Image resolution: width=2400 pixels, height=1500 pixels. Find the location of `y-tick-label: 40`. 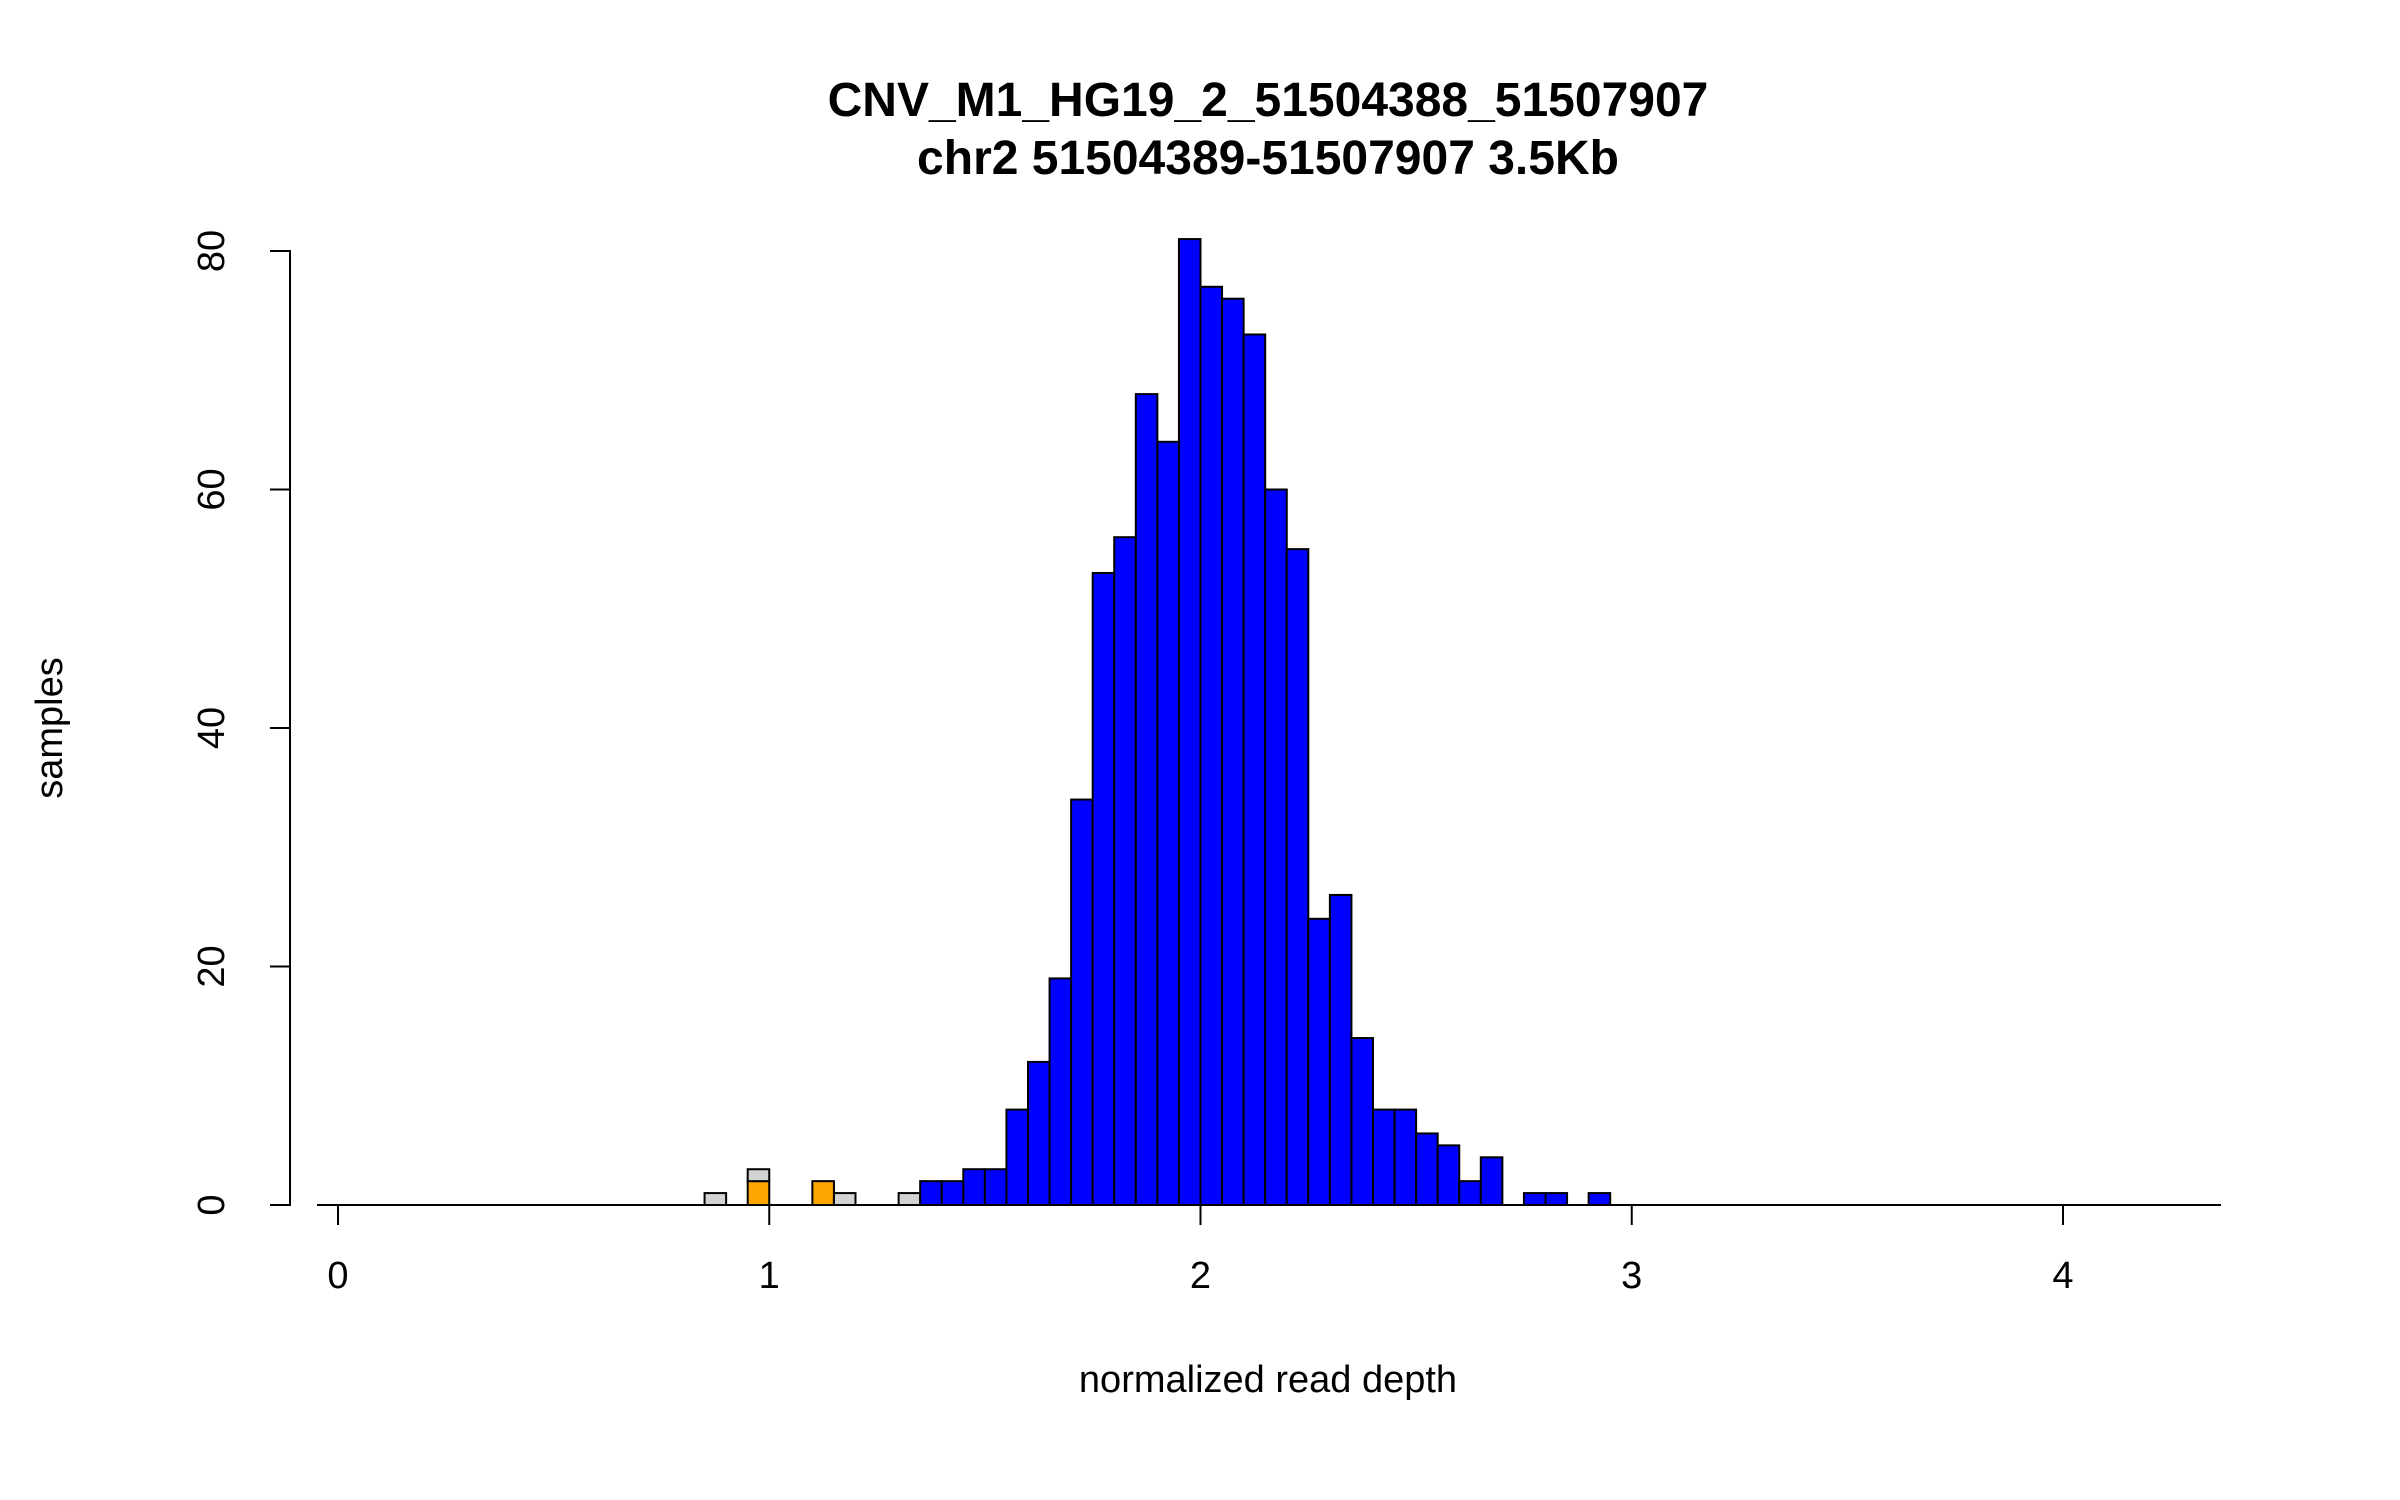

y-tick-label: 40 is located at coordinates (212, 728).